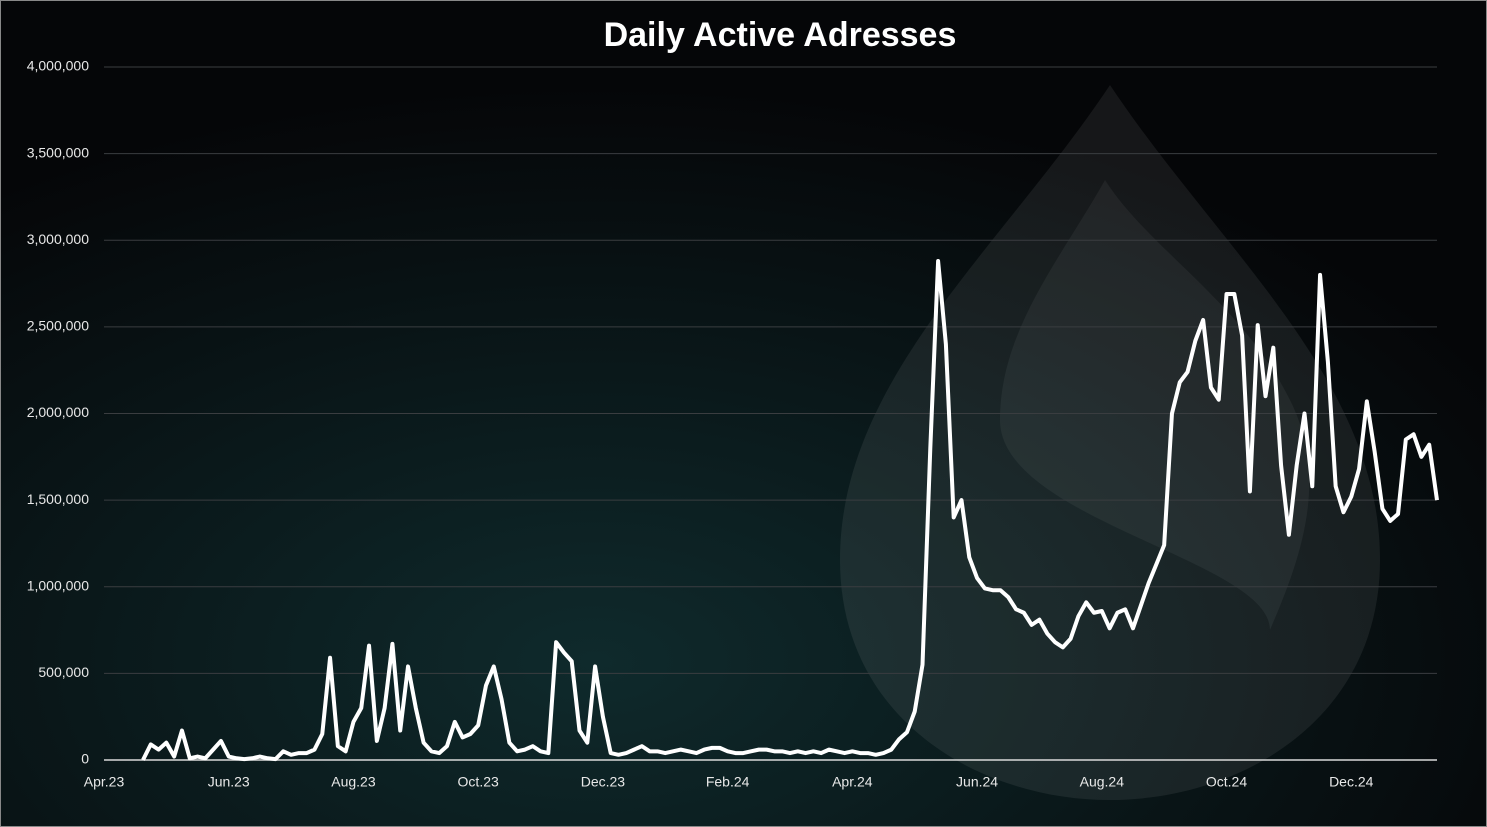  What do you see at coordinates (58, 66) in the screenshot?
I see `y-tick-label: 4,000,000` at bounding box center [58, 66].